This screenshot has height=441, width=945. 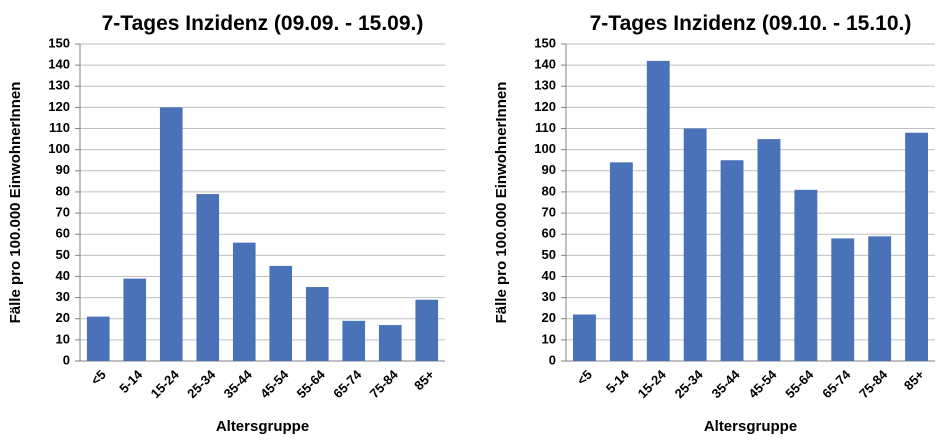 I want to click on chart-title: 7-Tages Inzidenz (09.09. - 15.09.), so click(x=263, y=23).